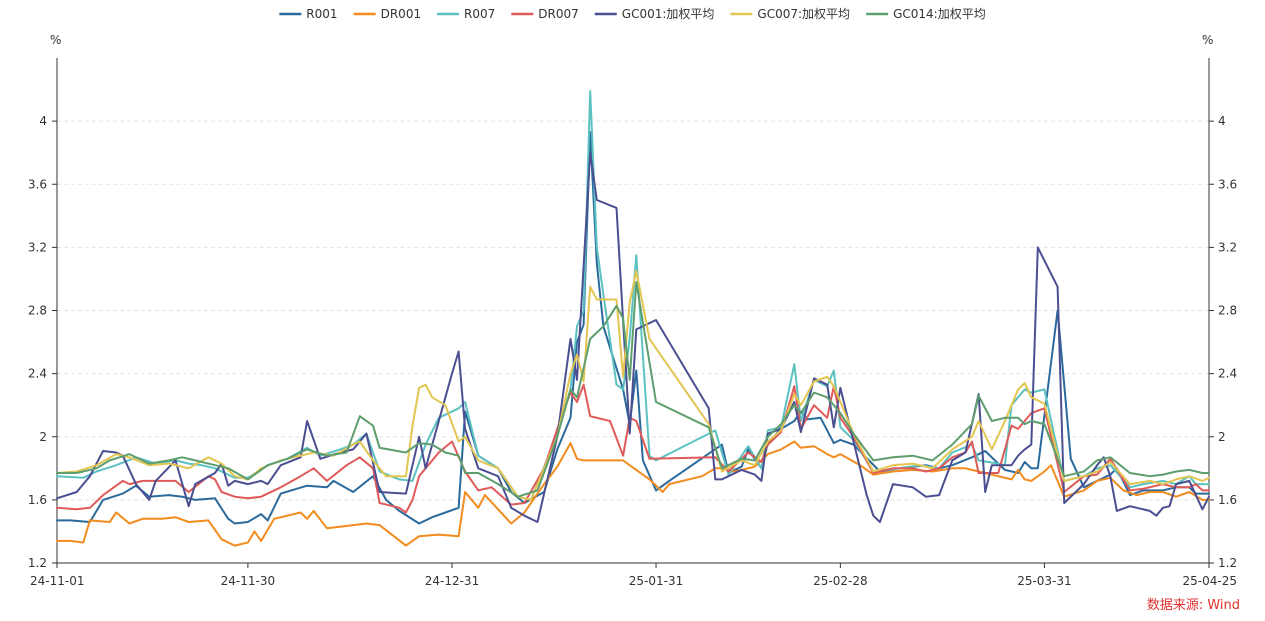  I want to click on x-tick-label: 24-11-01, so click(57, 581).